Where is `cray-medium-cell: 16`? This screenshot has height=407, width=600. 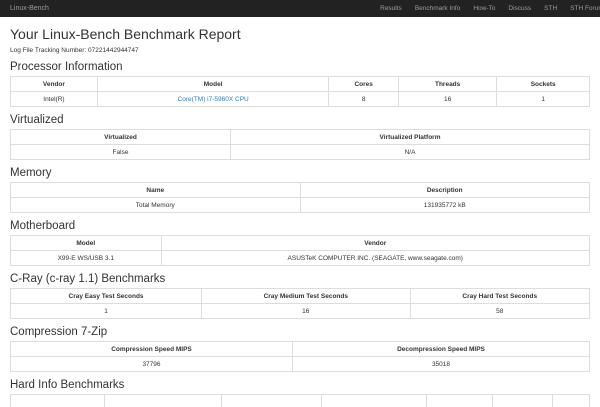
cray-medium-cell: 16 is located at coordinates (306, 311).